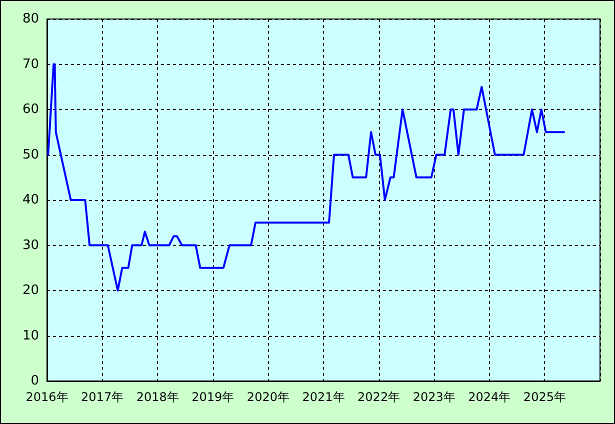 The image size is (615, 424). I want to click on x-tick-label: 2018年, so click(157, 397).